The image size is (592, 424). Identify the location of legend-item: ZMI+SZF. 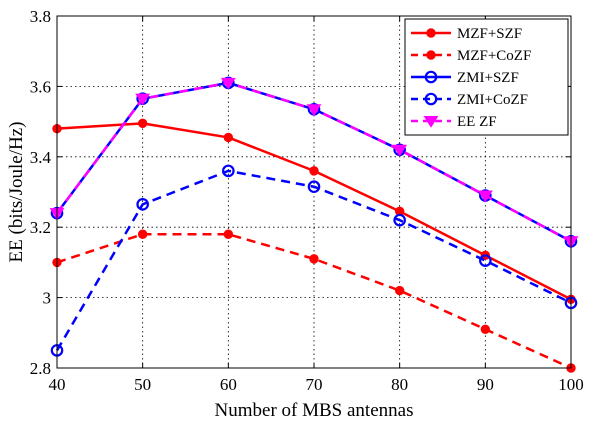
(465, 78).